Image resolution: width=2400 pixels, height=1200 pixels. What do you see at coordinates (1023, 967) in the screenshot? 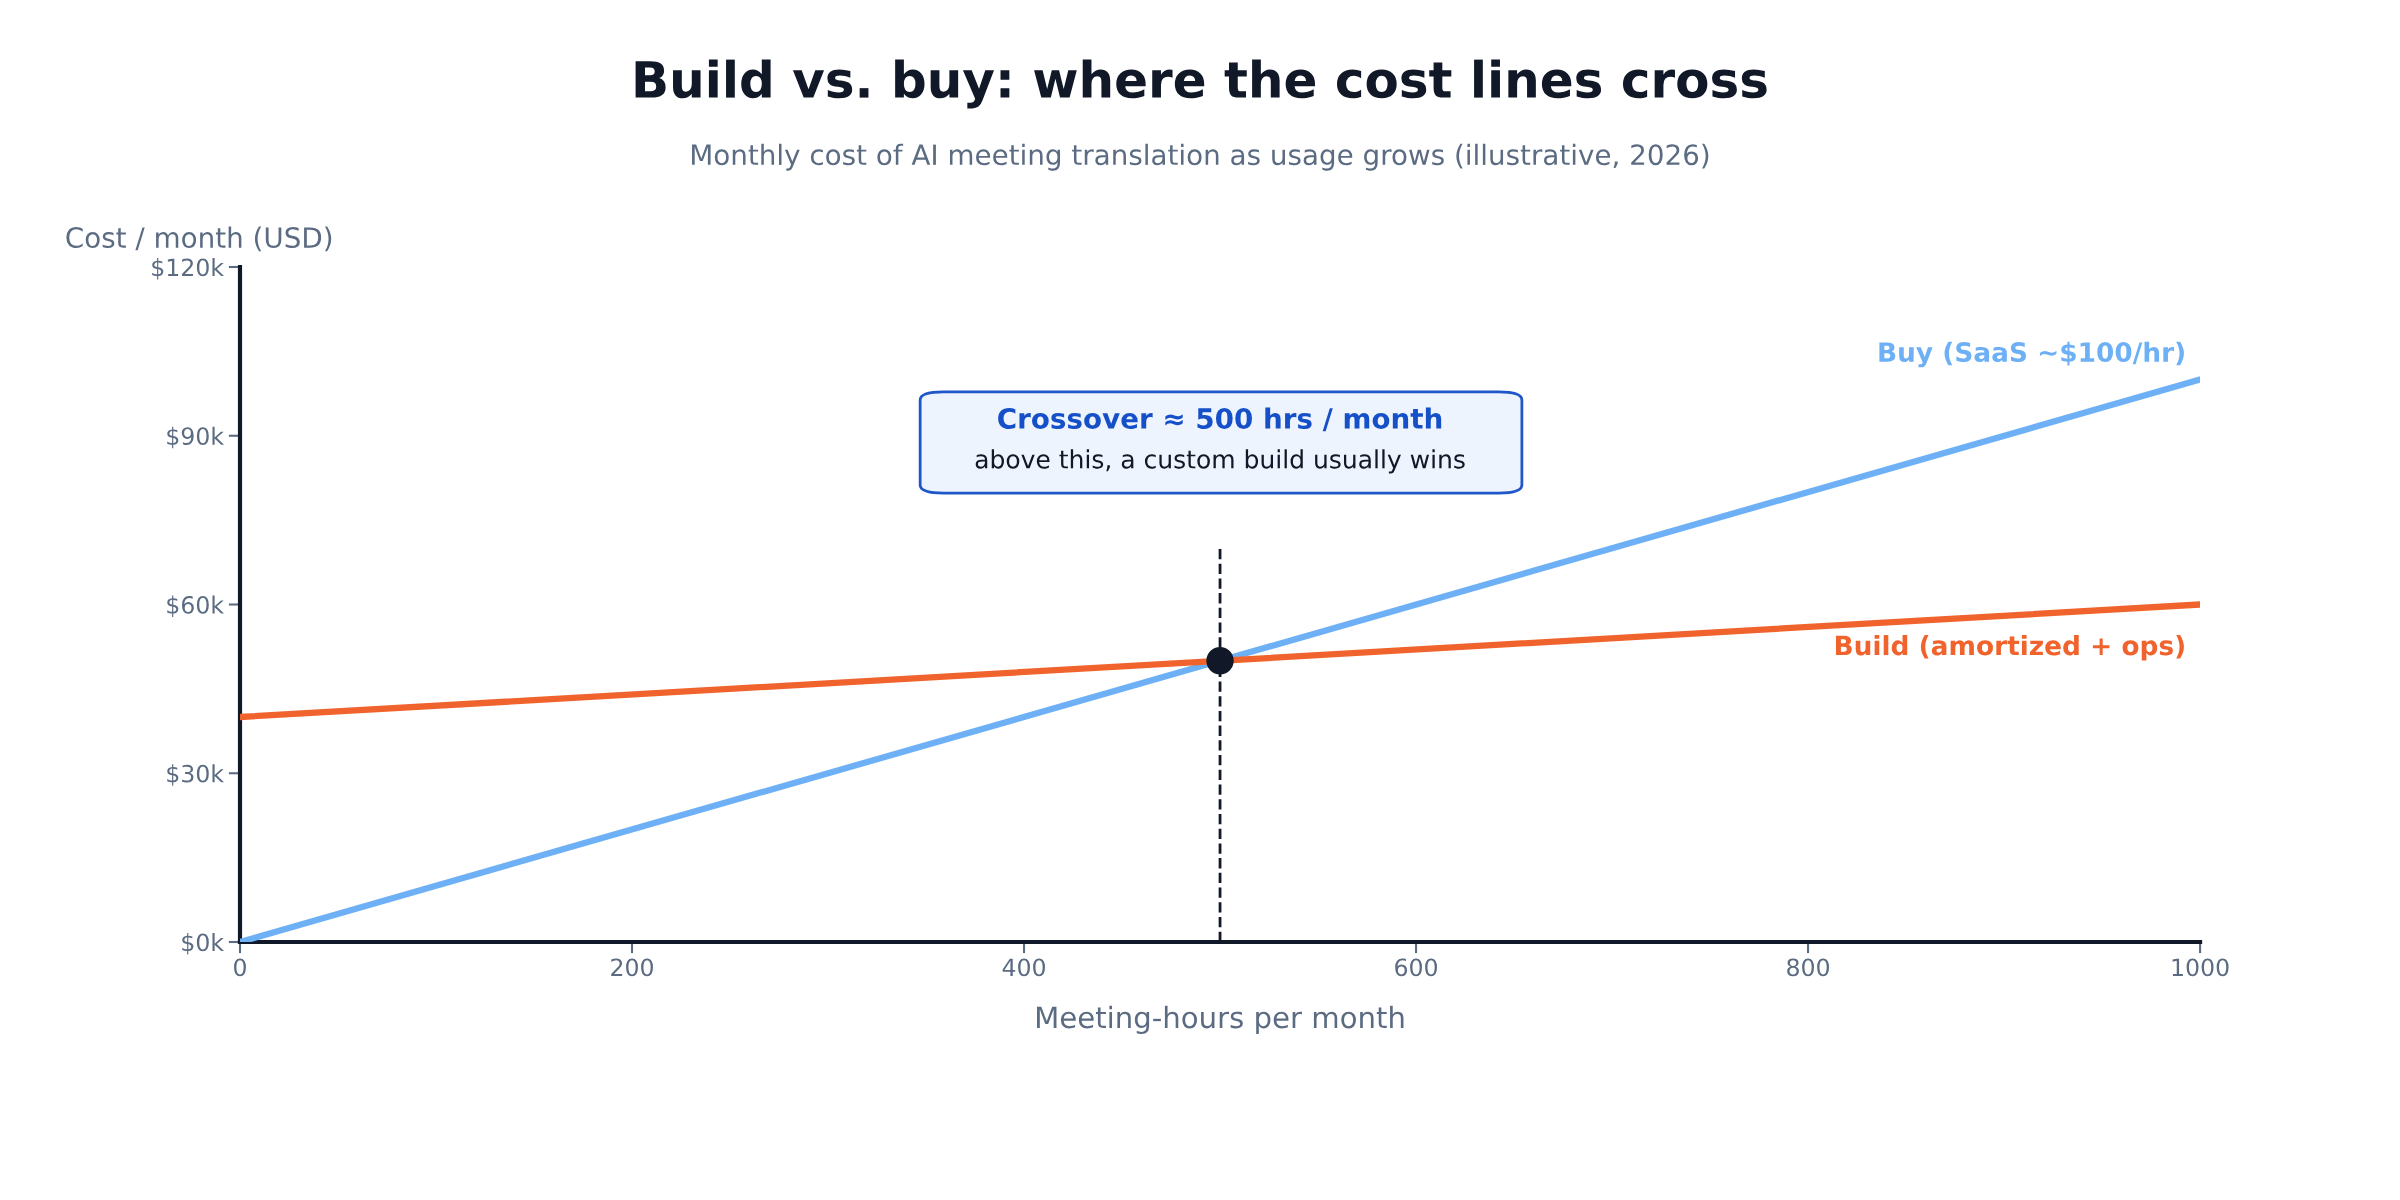
I see `x-tick-label: 400` at bounding box center [1023, 967].